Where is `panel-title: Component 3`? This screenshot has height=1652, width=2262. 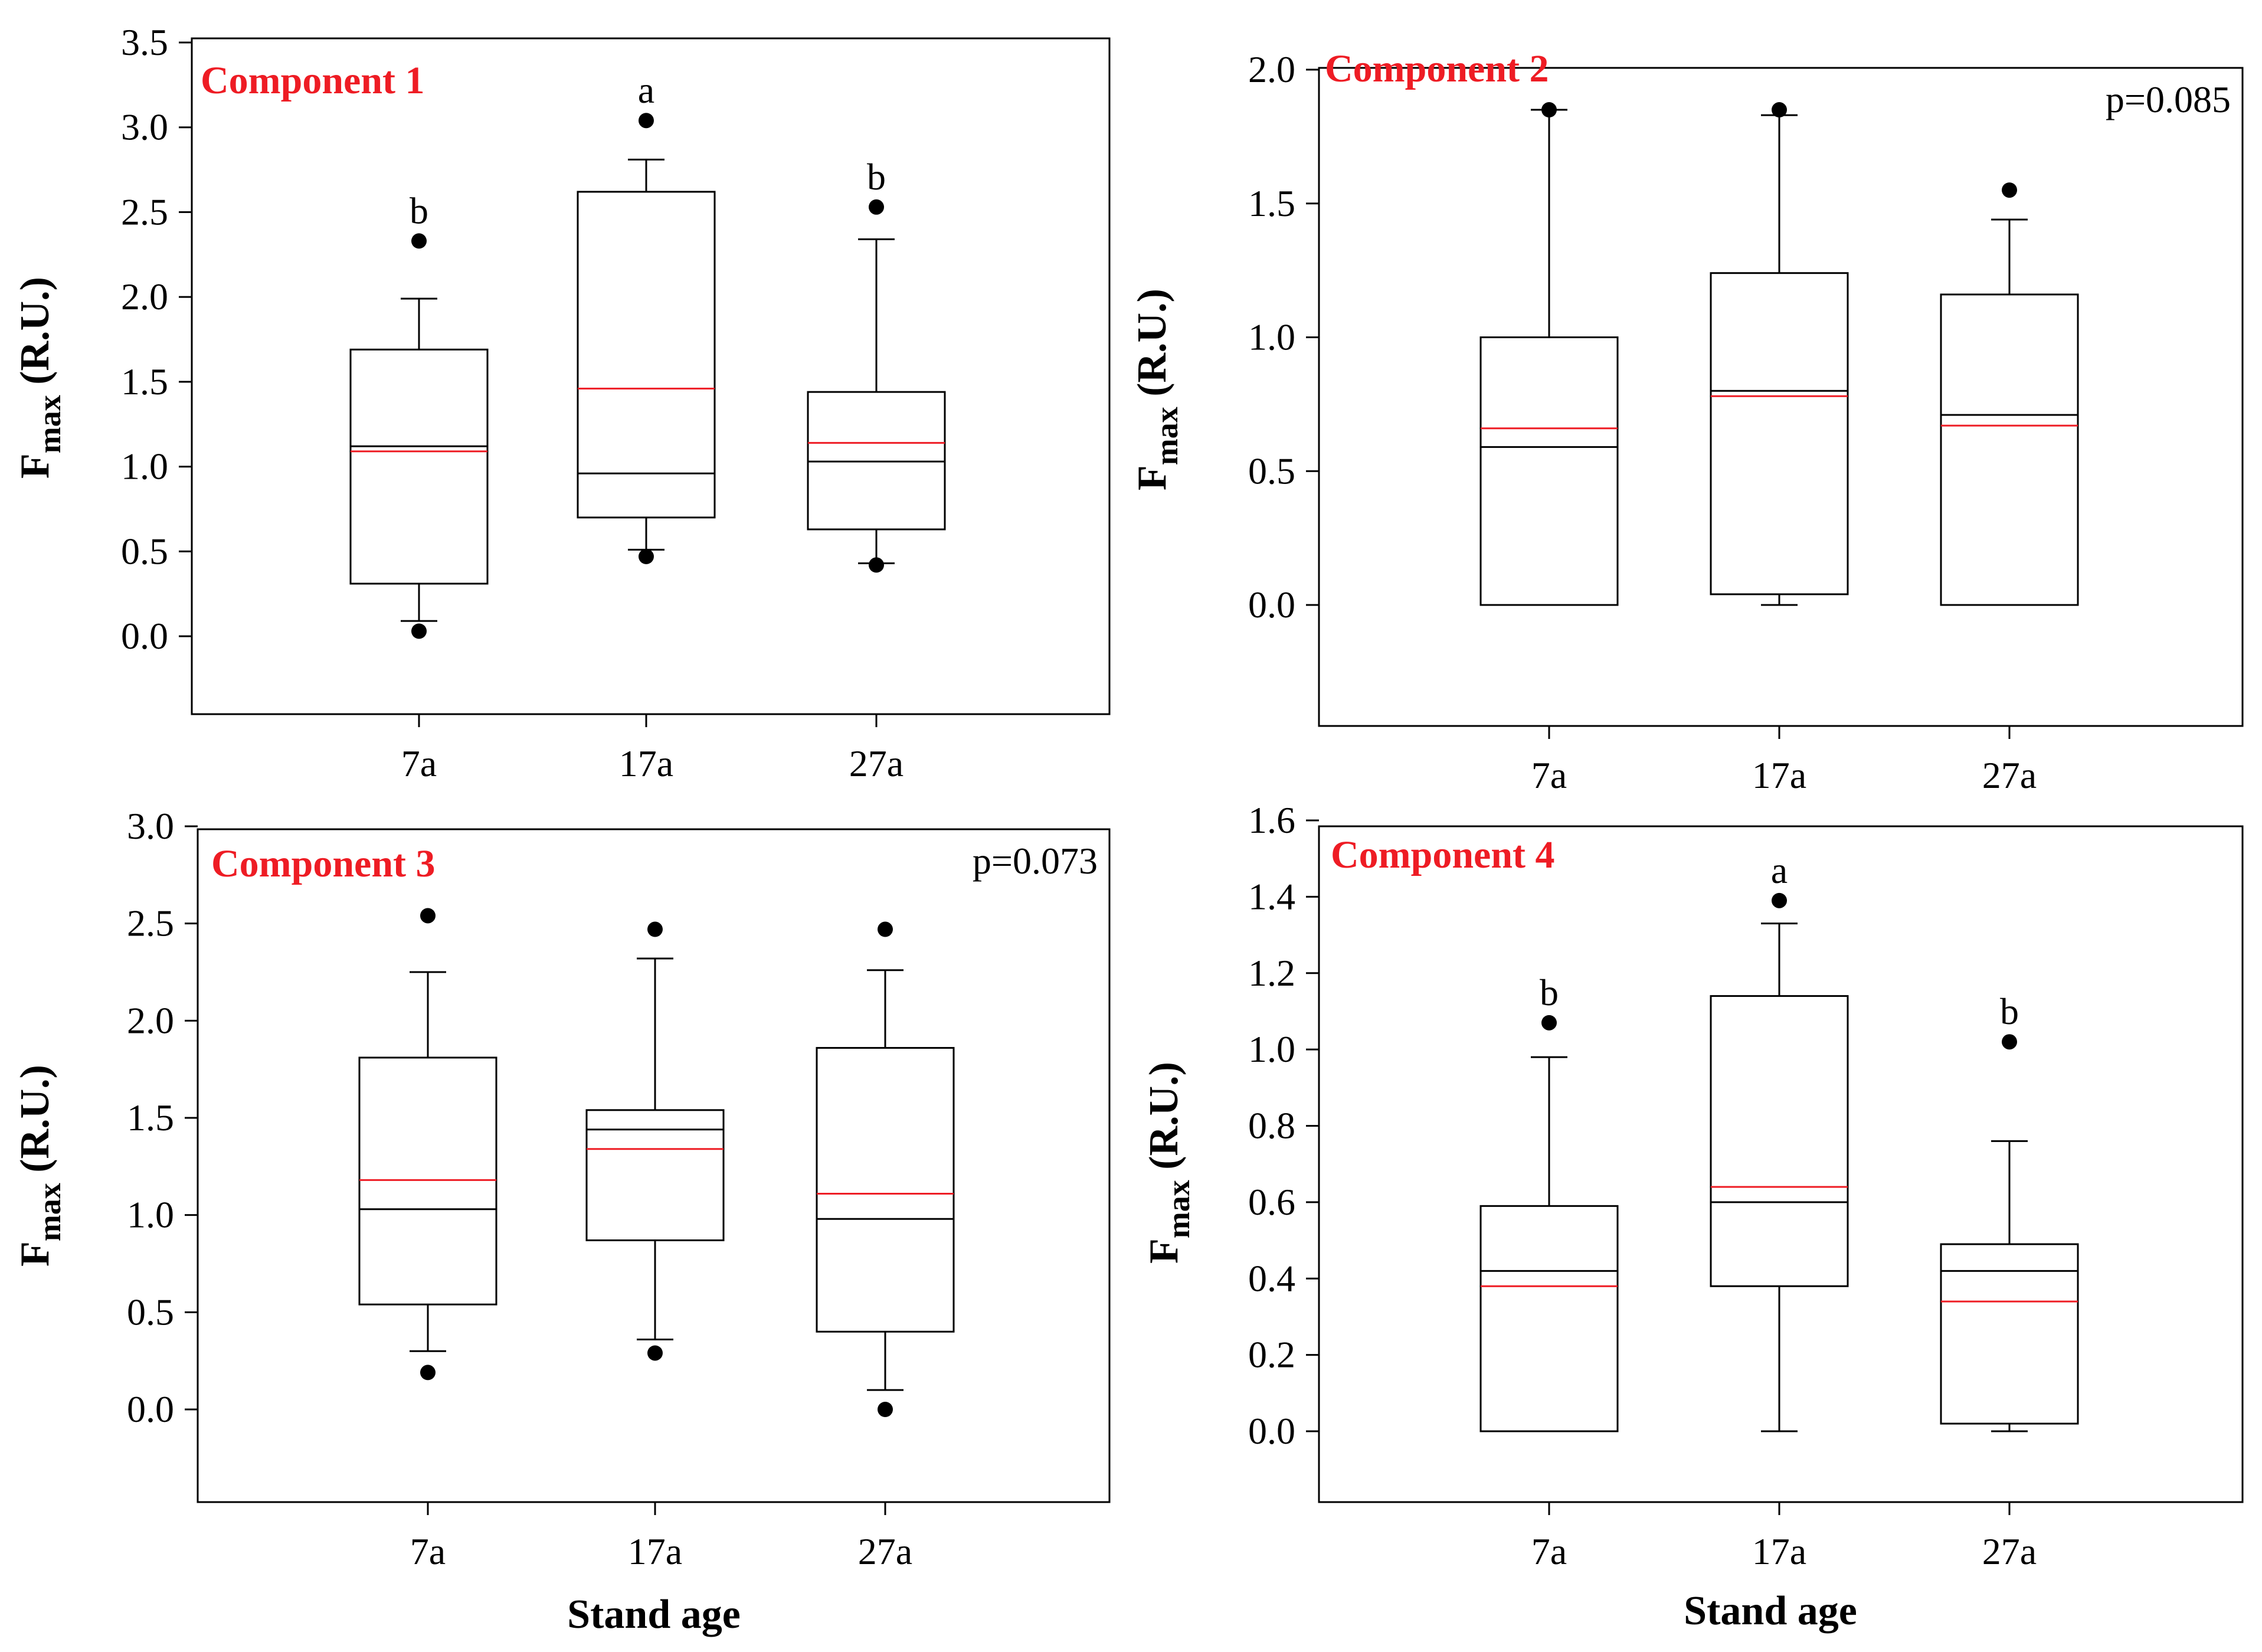 panel-title: Component 3 is located at coordinates (324, 864).